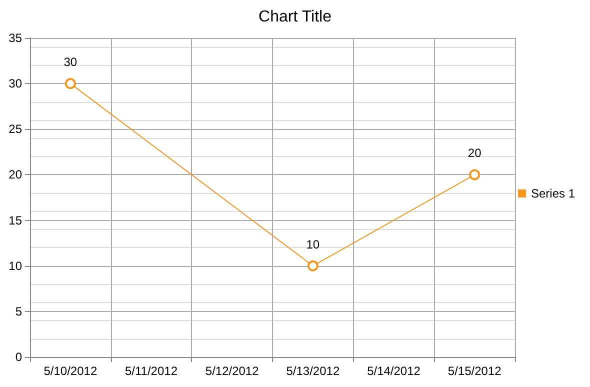 The height and width of the screenshot is (387, 590). Describe the element at coordinates (313, 244) in the screenshot. I see `data-label: 10` at that location.